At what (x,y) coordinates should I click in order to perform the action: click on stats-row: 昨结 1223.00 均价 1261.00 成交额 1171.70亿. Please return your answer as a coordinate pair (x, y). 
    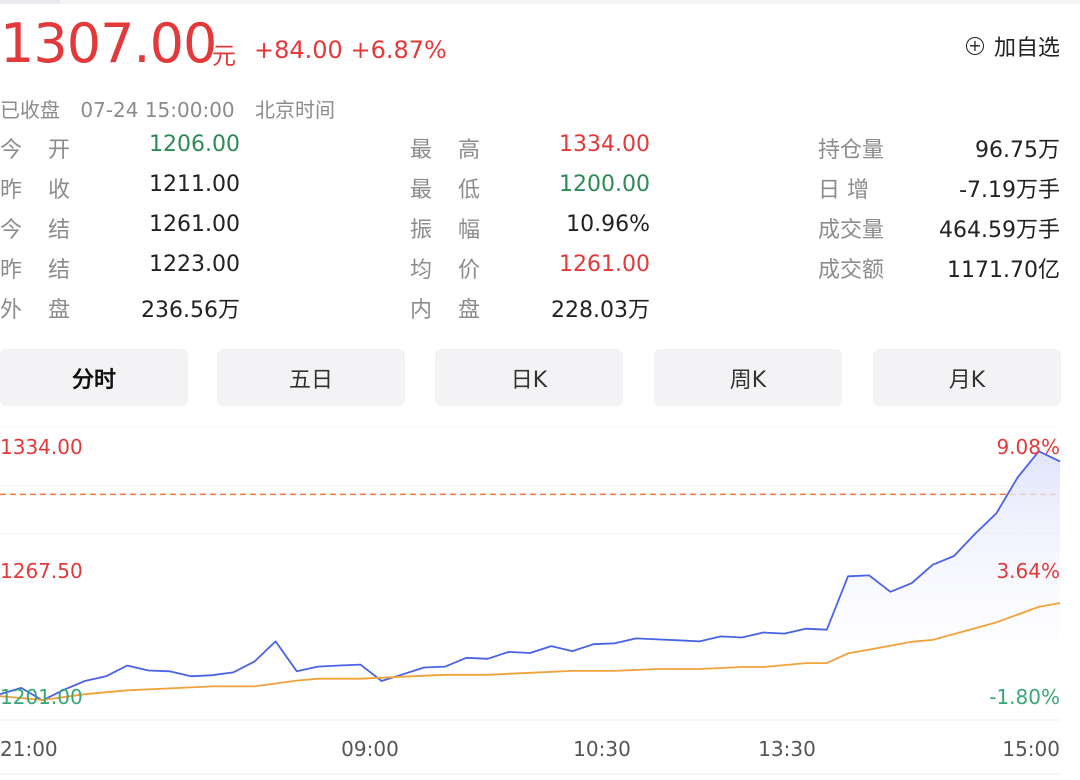
    Looking at the image, I should click on (540, 272).